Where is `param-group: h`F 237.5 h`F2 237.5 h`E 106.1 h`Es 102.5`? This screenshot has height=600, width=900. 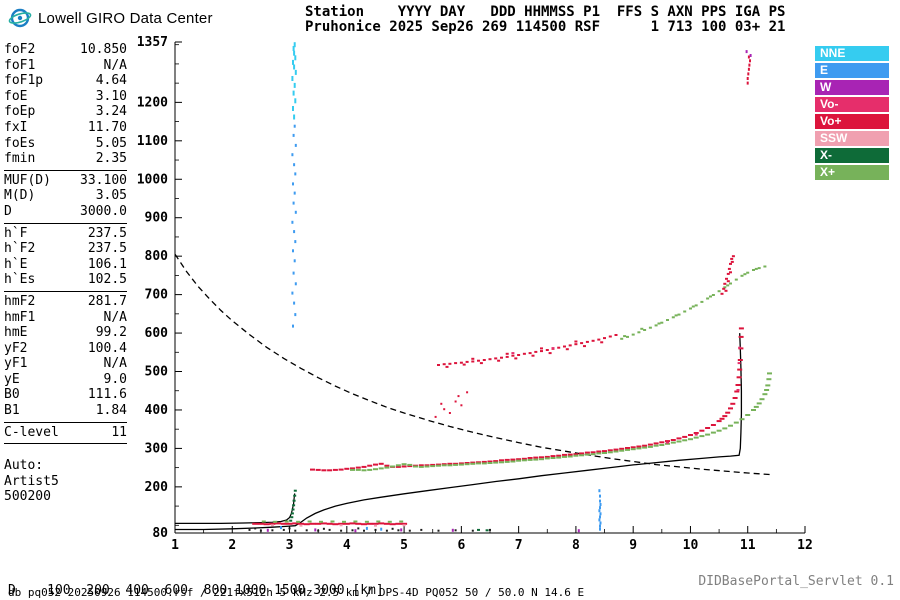 param-group: h`F 237.5 h`F2 237.5 h`E 106.1 h`Es 102.5 is located at coordinates (65, 256).